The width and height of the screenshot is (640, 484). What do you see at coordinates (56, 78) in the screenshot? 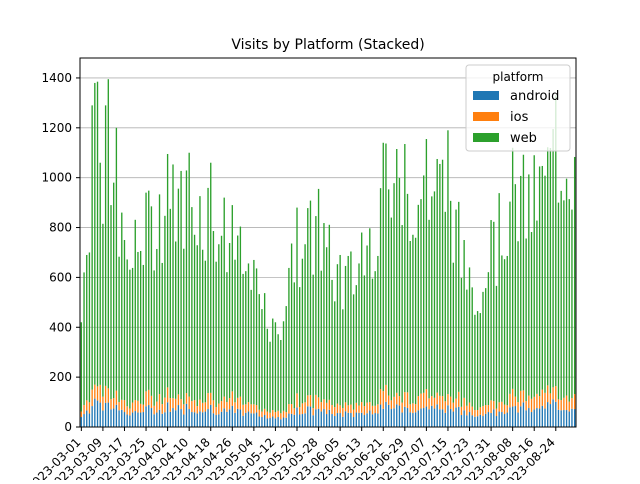
I see `y-tick-label: 1400` at bounding box center [56, 78].